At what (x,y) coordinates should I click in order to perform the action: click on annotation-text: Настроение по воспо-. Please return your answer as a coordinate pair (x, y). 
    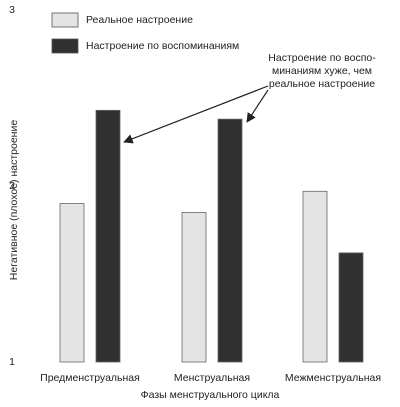
    Looking at the image, I should click on (322, 58).